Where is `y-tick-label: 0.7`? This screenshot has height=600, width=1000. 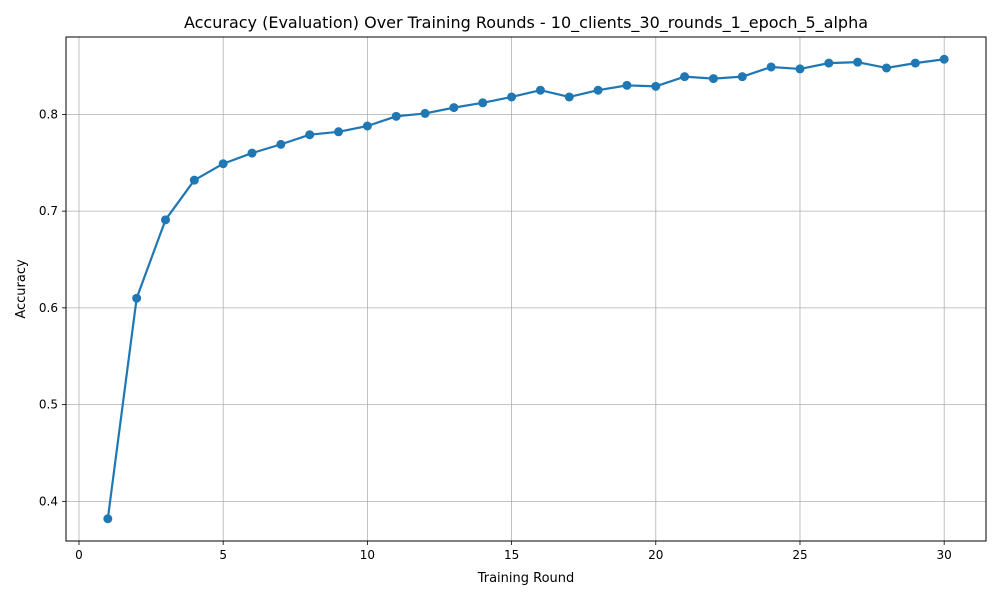
y-tick-label: 0.7 is located at coordinates (48, 211).